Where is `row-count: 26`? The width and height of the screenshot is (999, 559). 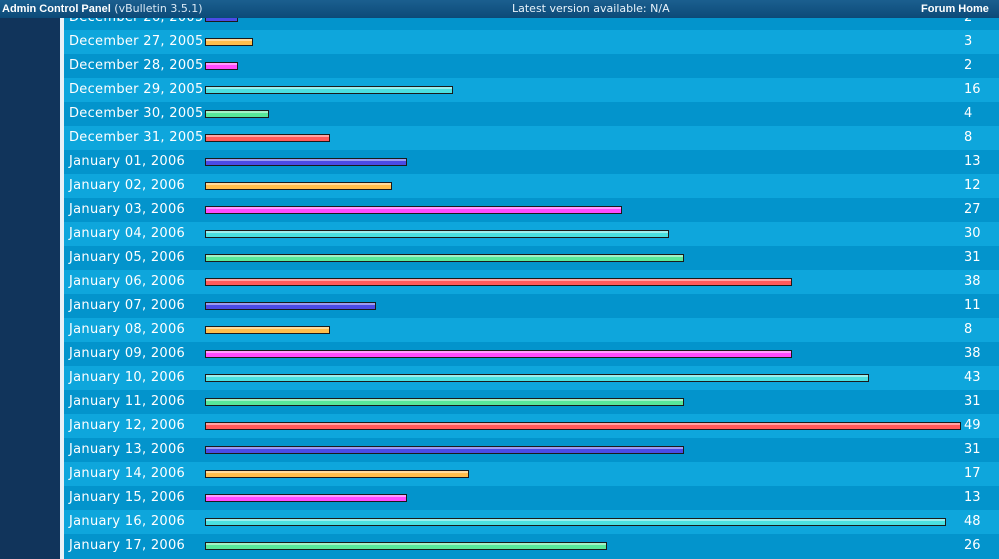 row-count: 26 is located at coordinates (972, 545).